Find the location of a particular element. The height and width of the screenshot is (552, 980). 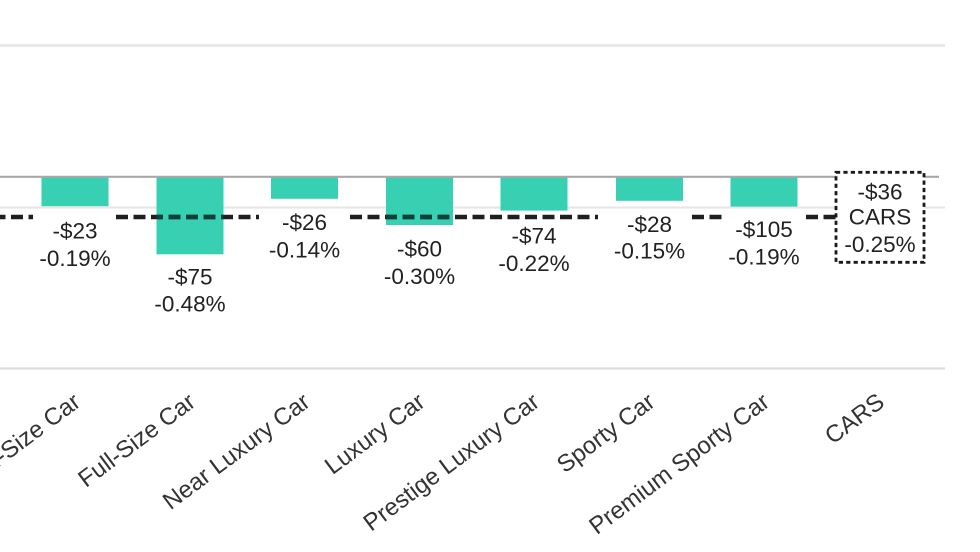

svg-text: -$60 is located at coordinates (419, 249).